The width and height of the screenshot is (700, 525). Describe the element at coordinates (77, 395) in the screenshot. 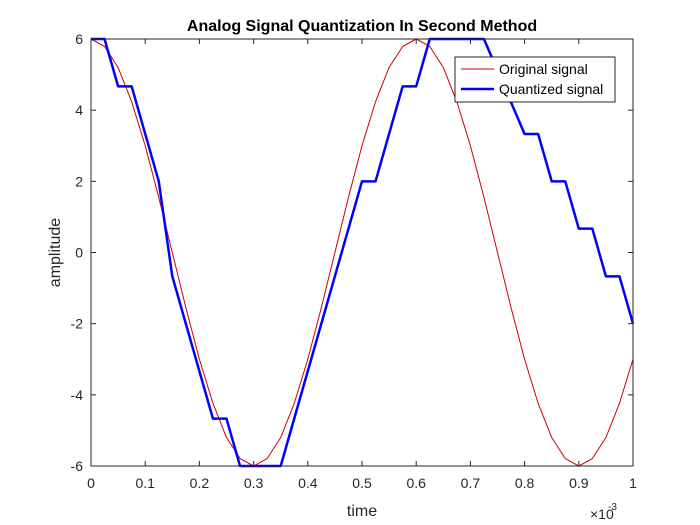

I see `y-tick-label: -4` at that location.